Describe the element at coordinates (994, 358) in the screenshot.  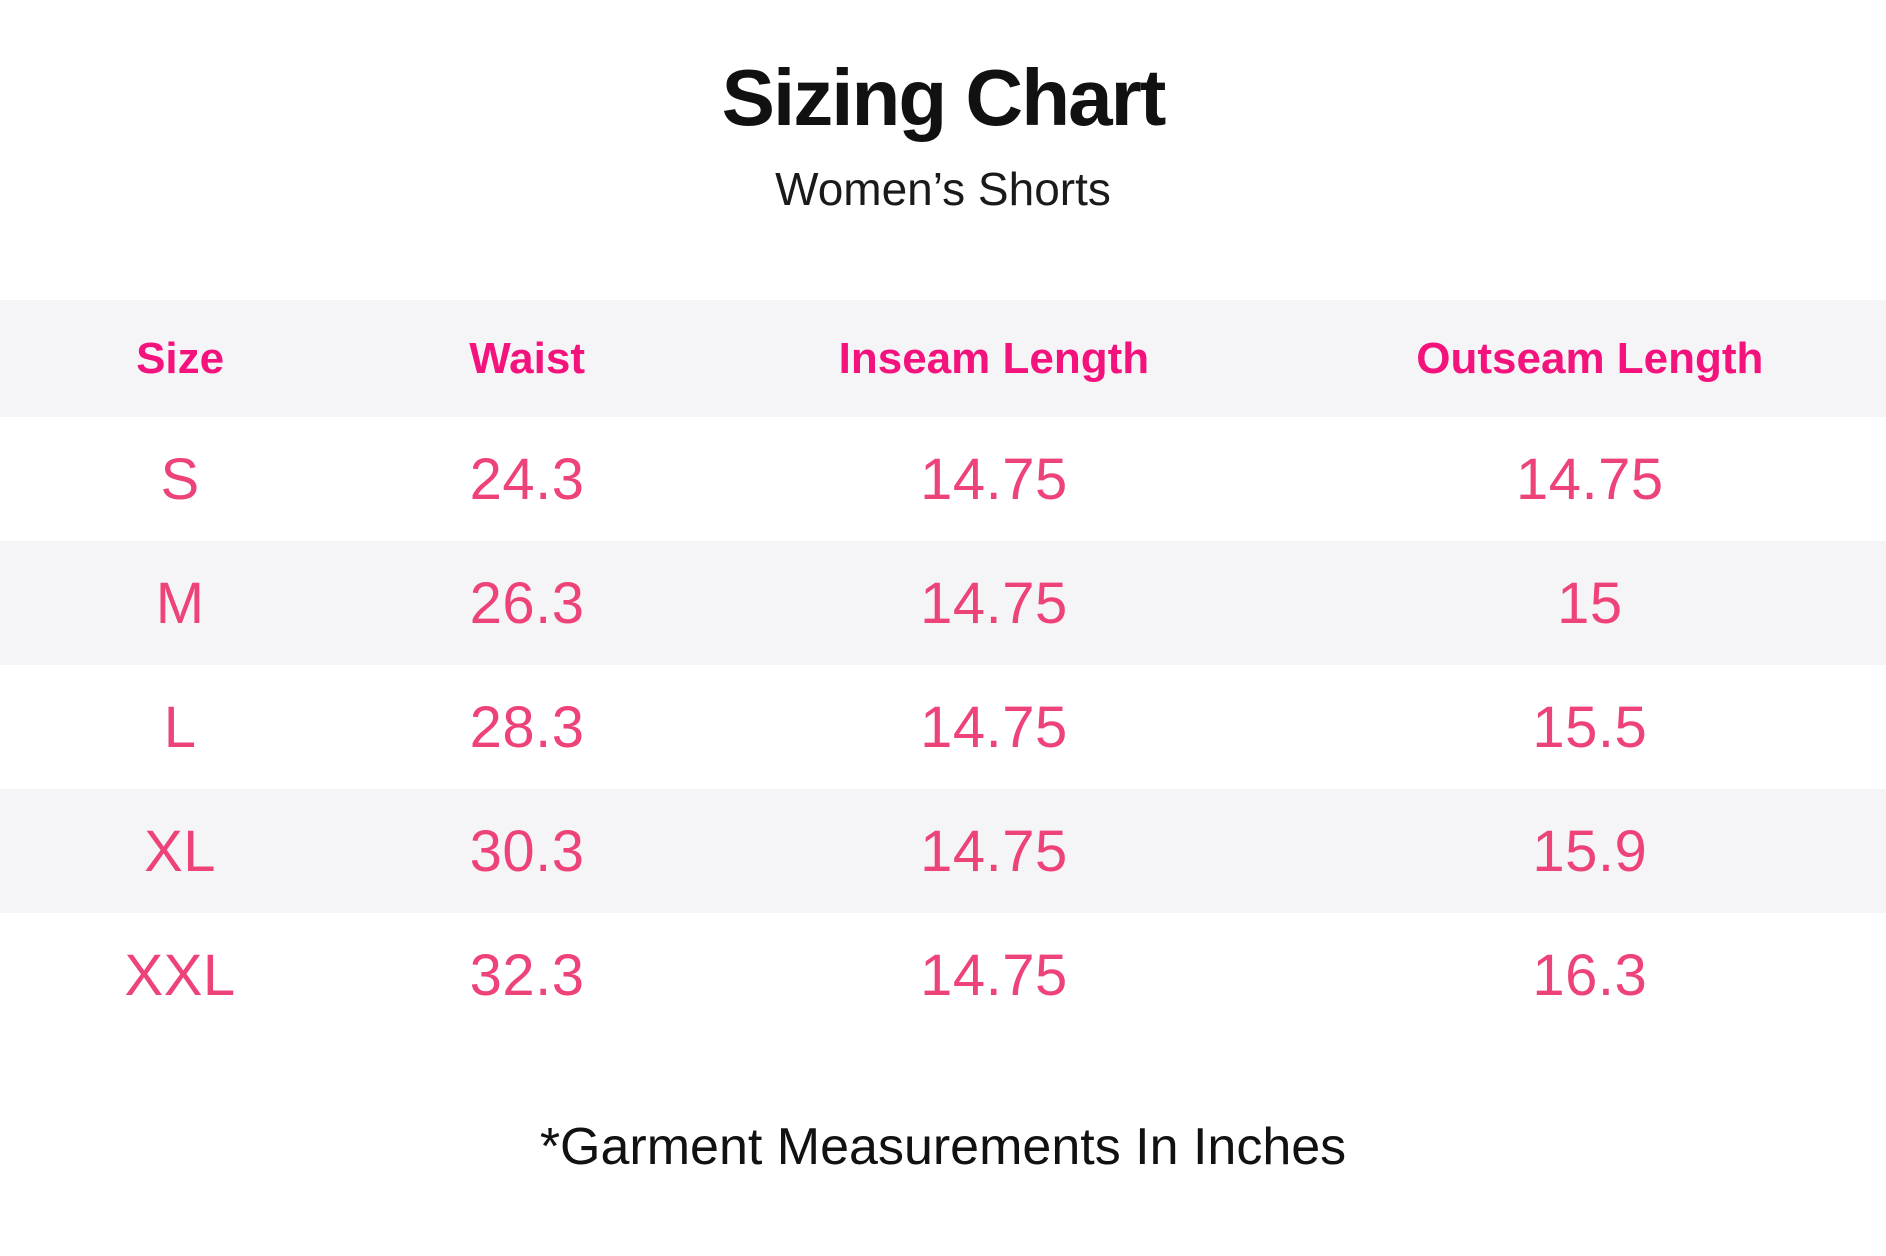
I see `column-header-inseam: Inseam Length` at that location.